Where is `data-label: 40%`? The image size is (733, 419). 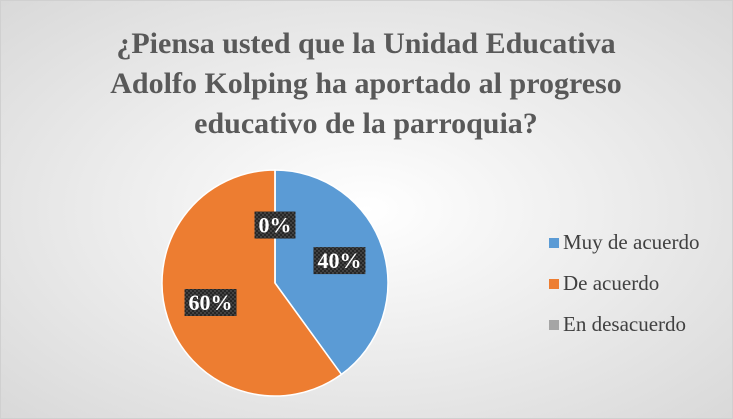
data-label: 40% is located at coordinates (339, 260).